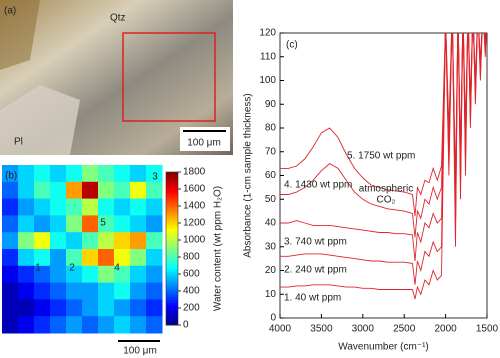 The height and width of the screenshot is (358, 500). I want to click on series-label: 3. 740 wt ppm, so click(315, 242).